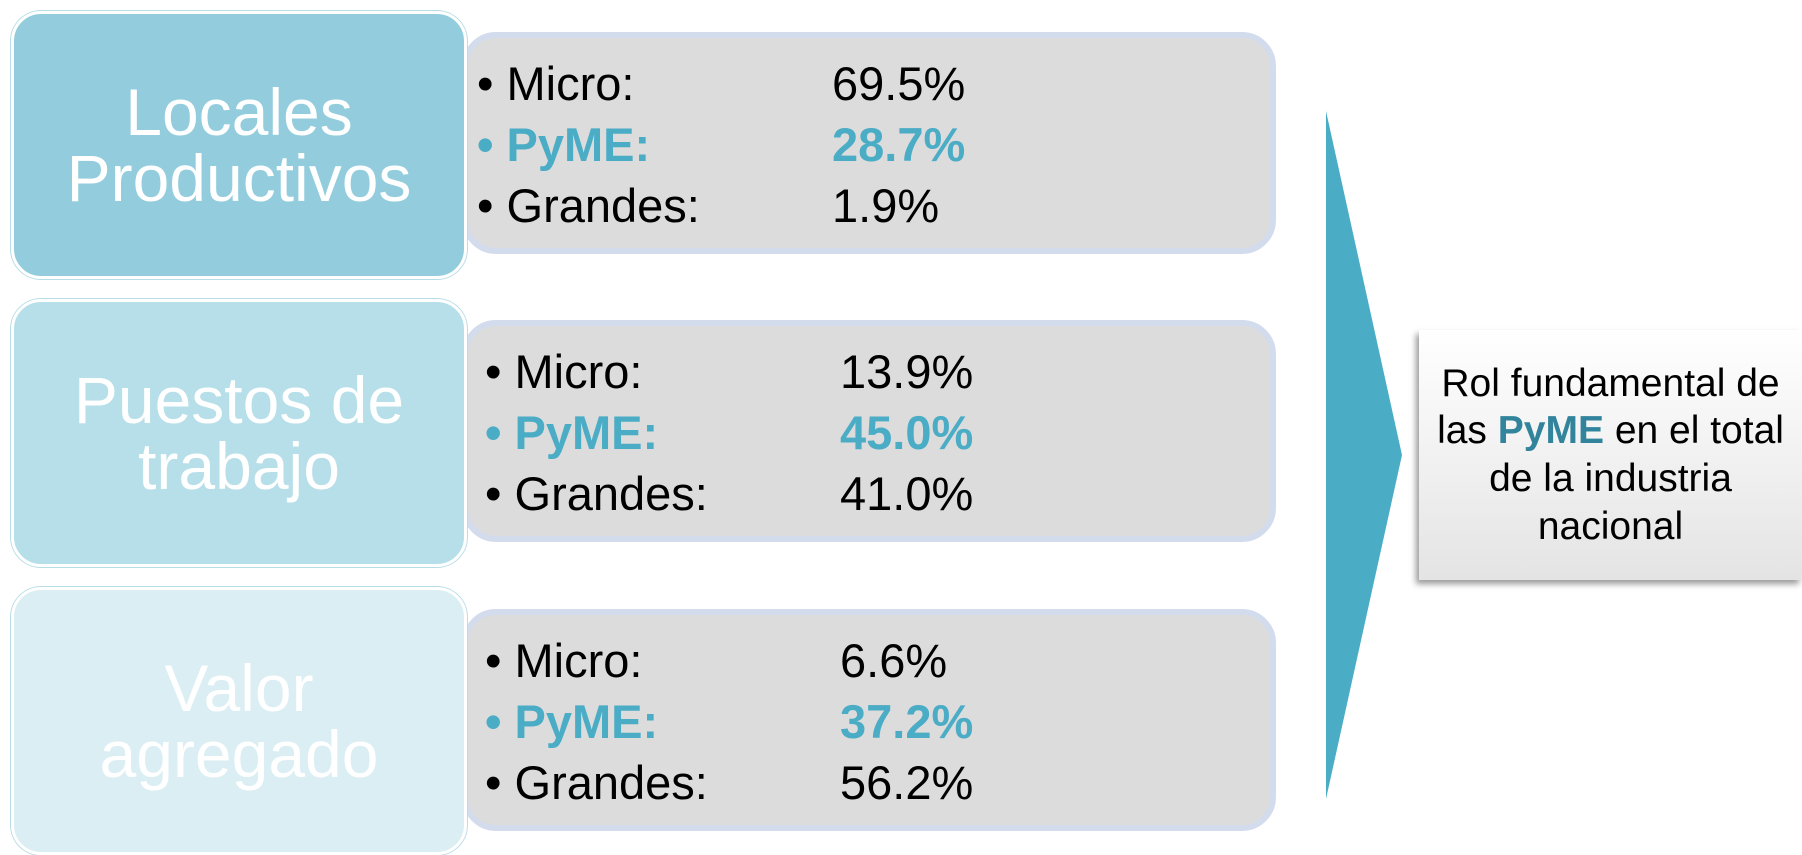  I want to click on item-row: • Grandes: 56.2%, so click(875, 784).